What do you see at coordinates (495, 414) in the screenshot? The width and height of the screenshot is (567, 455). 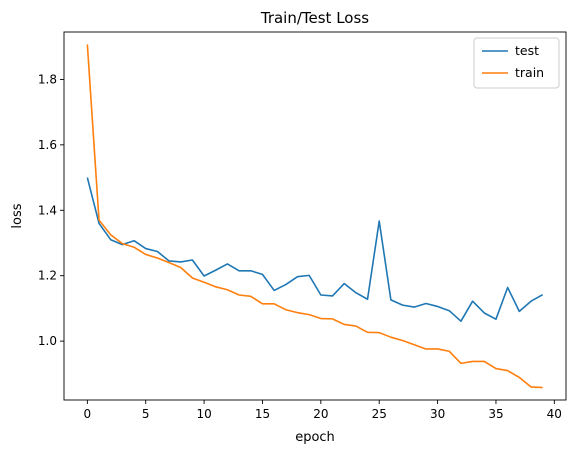 I see `x-tick-label: 35` at bounding box center [495, 414].